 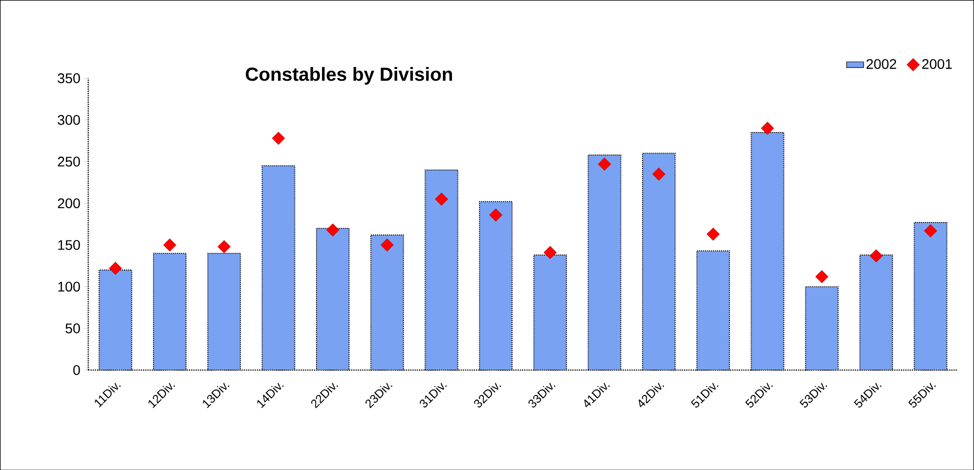 I want to click on y-tick-label: 50, so click(x=73, y=328).